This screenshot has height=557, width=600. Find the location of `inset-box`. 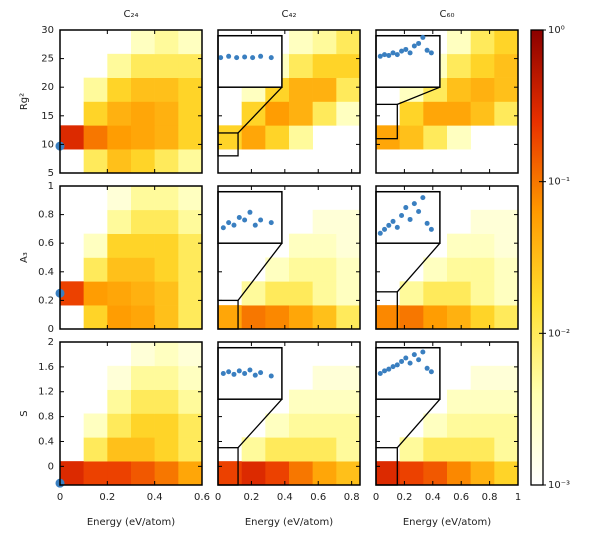

inset-box is located at coordinates (250, 61).